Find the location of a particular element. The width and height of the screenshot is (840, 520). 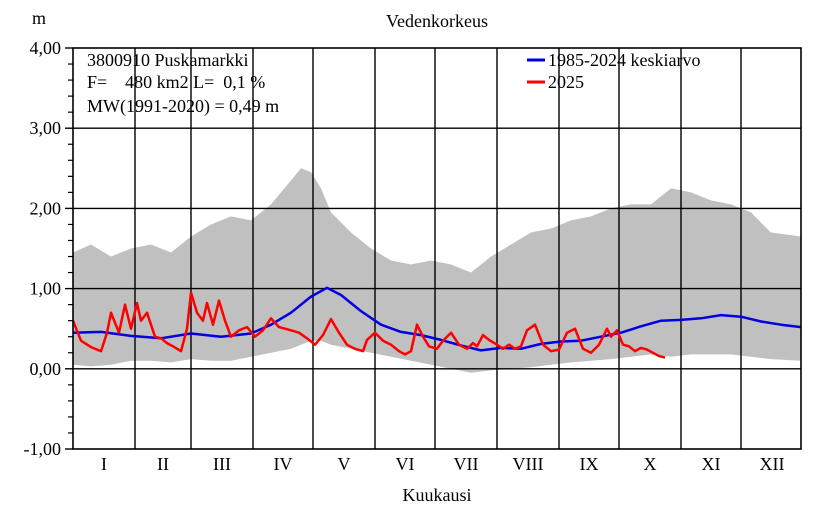

month-label-7: VIII is located at coordinates (528, 464).